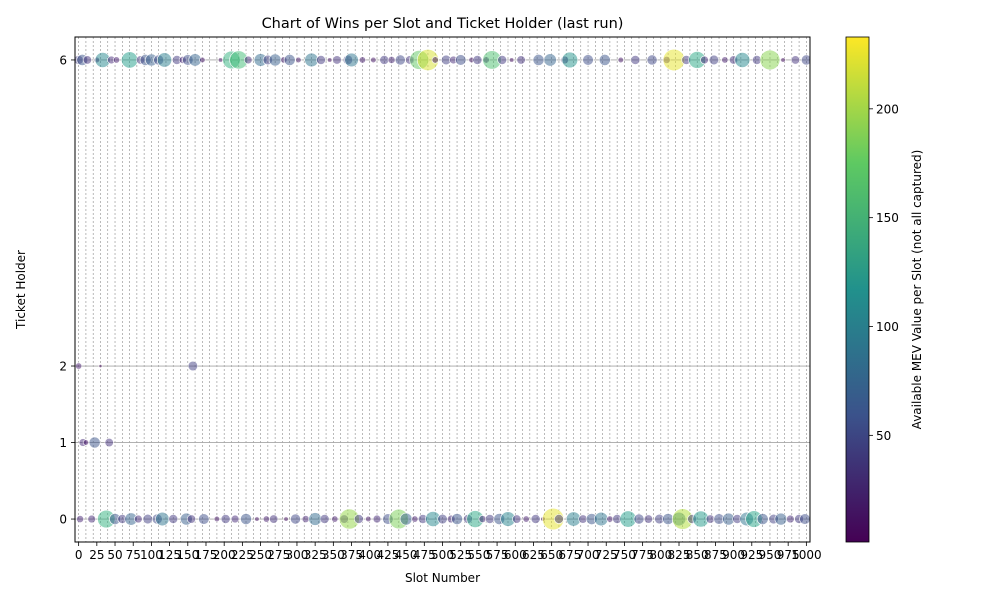 The image size is (1000, 604). Describe the element at coordinates (333, 555) in the screenshot. I see `x-tick-label: 350` at that location.